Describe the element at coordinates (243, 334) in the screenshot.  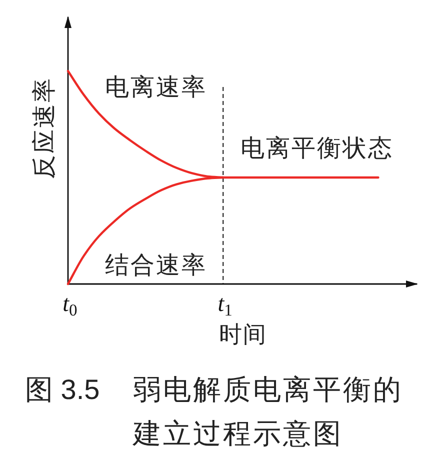
I see `x-axis-title: 时间` at that location.